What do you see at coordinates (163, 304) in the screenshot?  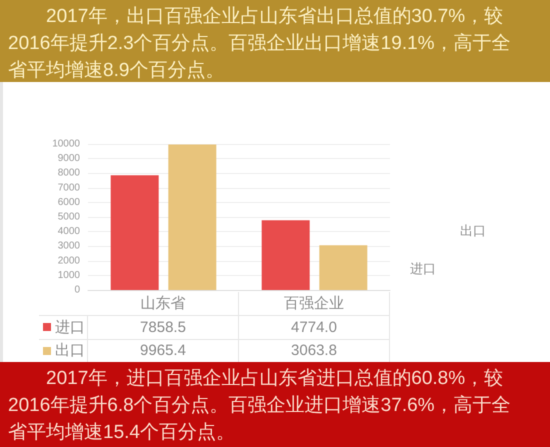 I see `x-tick-label: 山东省` at bounding box center [163, 304].